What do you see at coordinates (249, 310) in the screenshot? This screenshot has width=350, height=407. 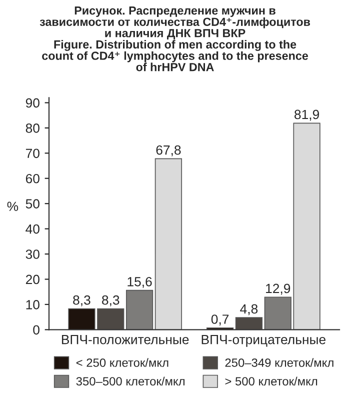 I see `data-label: 4,8` at bounding box center [249, 310].